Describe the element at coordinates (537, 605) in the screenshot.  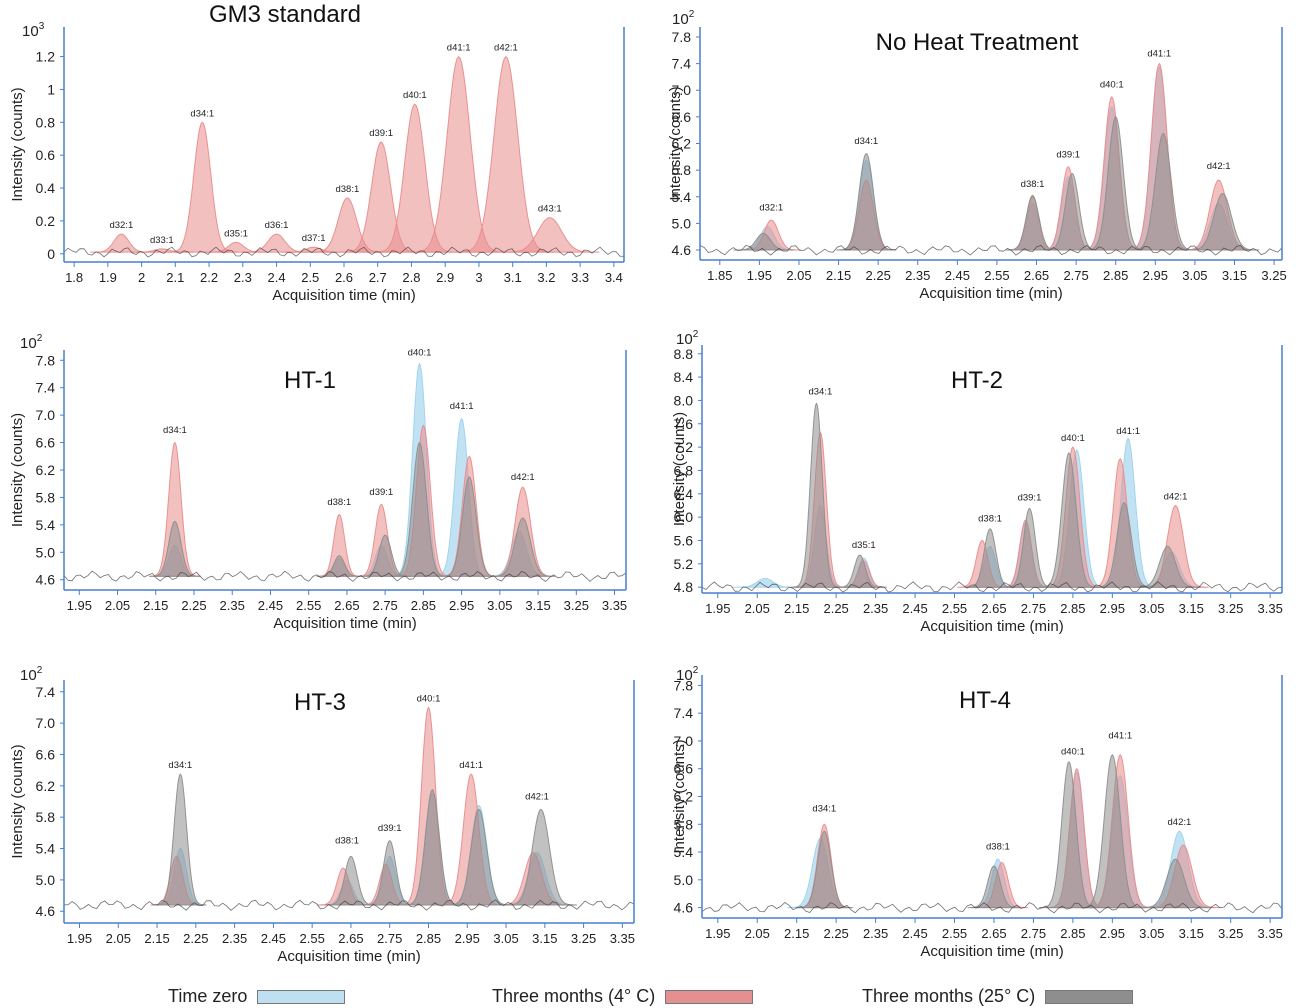
I see `x-tick-label: 3.15` at that location.